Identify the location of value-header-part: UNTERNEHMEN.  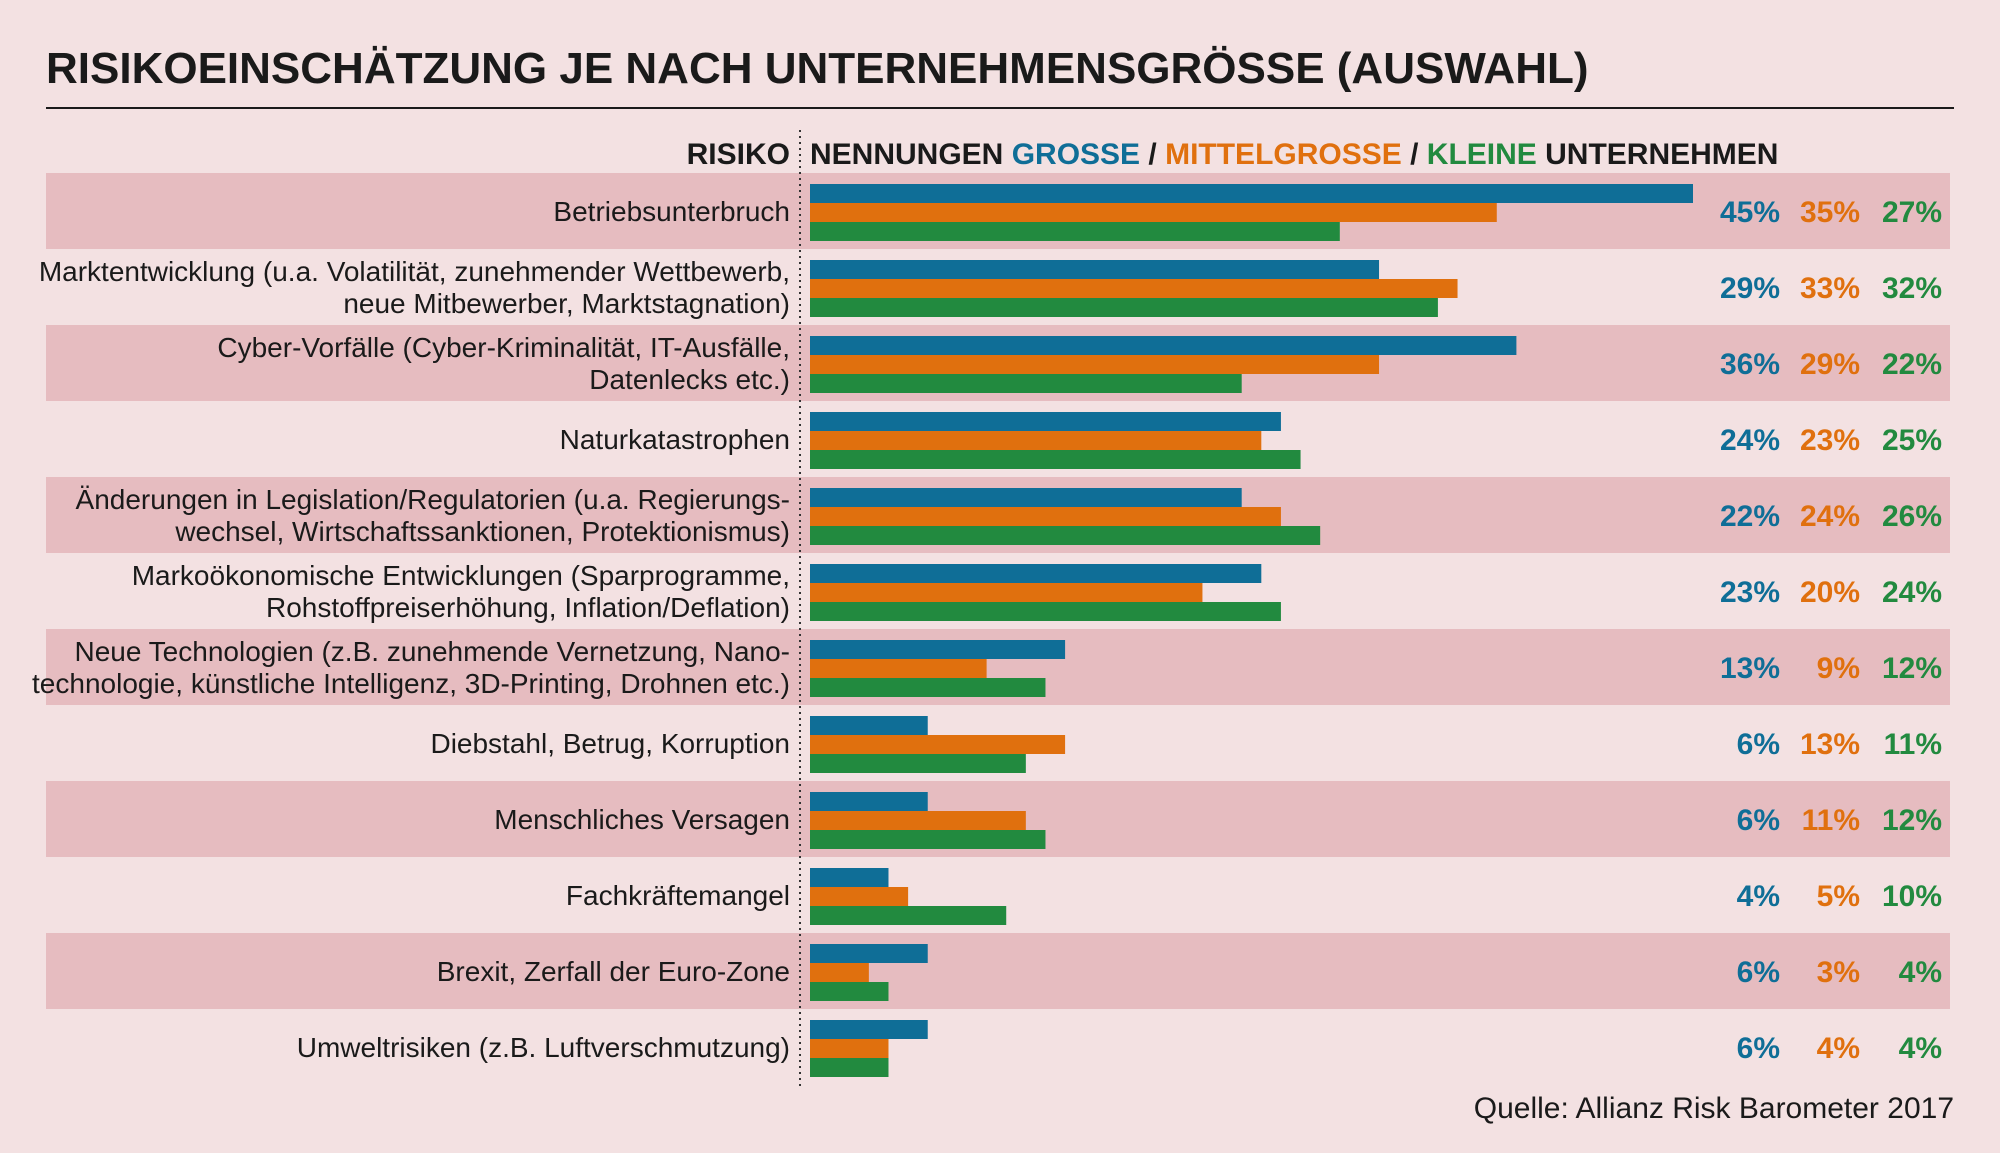
(1658, 154).